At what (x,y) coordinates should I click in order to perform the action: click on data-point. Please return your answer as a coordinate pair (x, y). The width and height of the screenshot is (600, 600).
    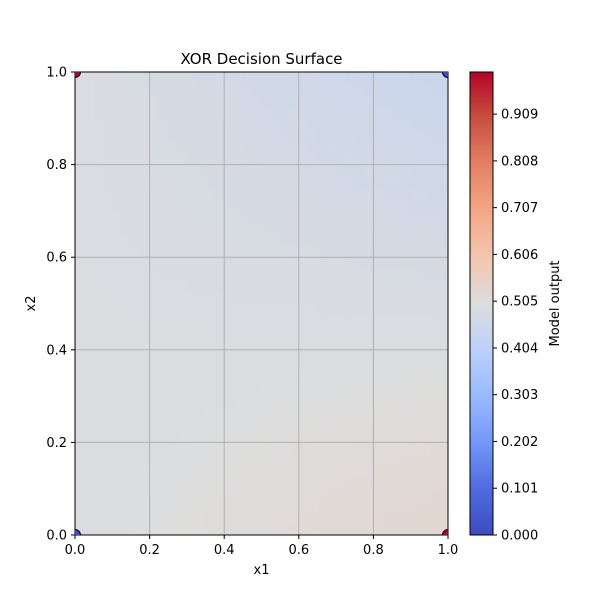
    Looking at the image, I should click on (445, 532).